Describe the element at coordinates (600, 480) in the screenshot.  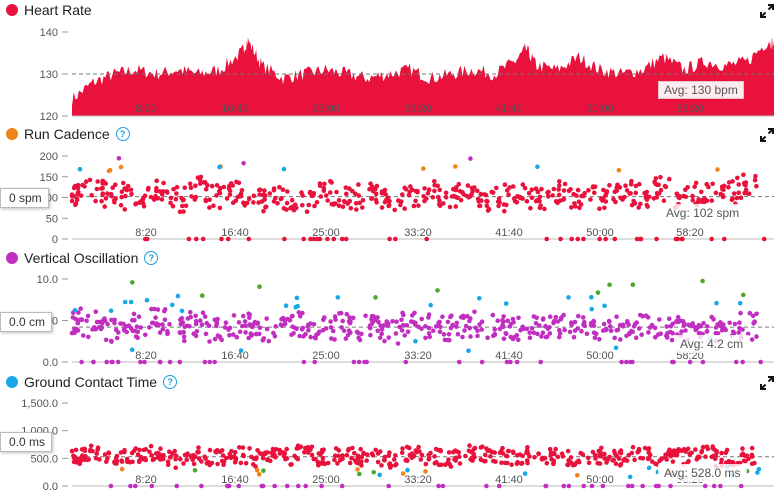
I see `ground-contact-time-x-tick-label: 50:00` at that location.